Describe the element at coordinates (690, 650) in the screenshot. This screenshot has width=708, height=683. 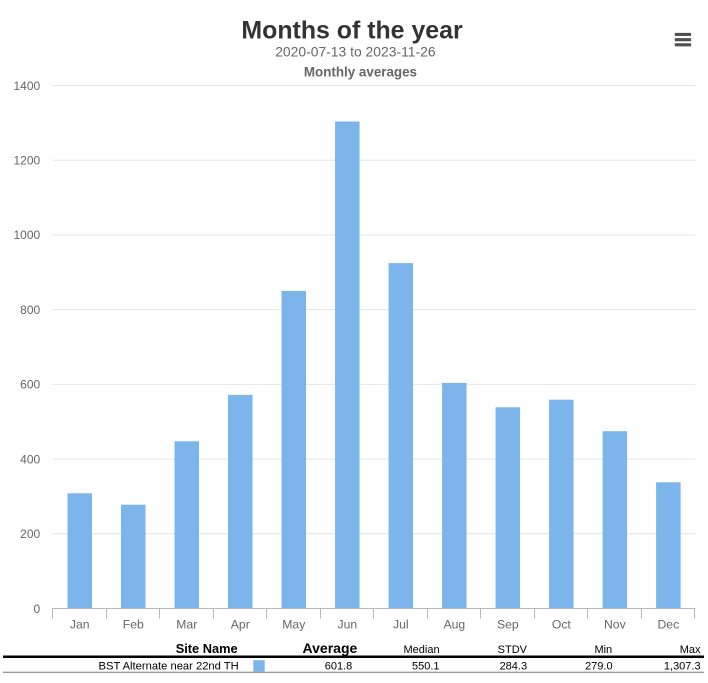
I see `svg-text: Max` at that location.